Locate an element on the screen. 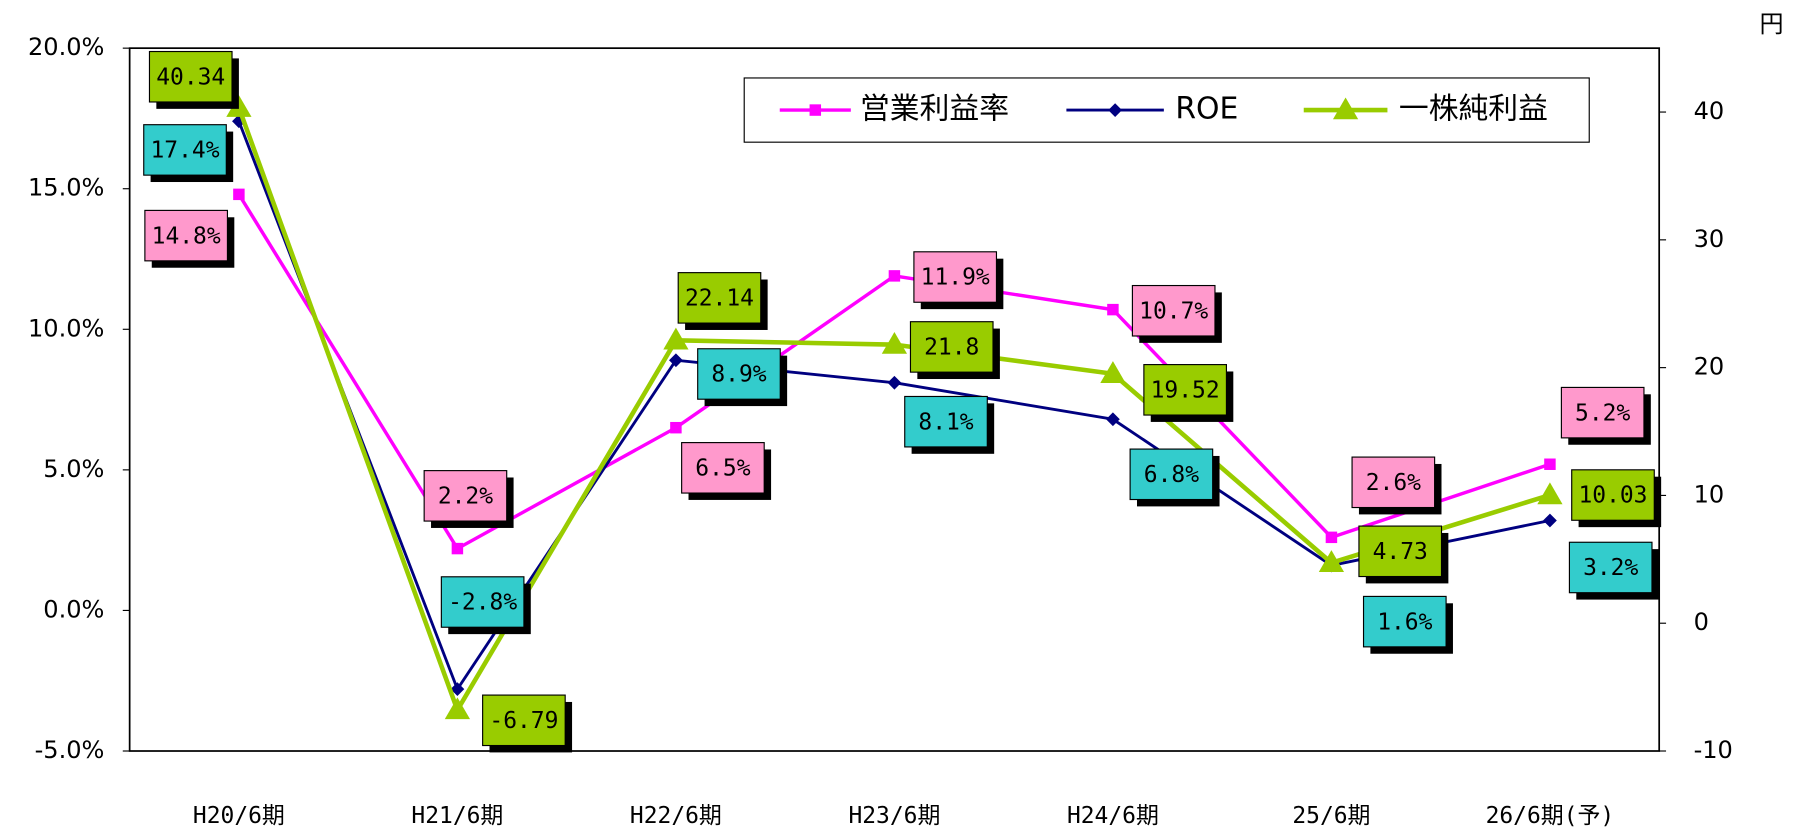  y-tick-label: 20.0% is located at coordinates (66, 47).